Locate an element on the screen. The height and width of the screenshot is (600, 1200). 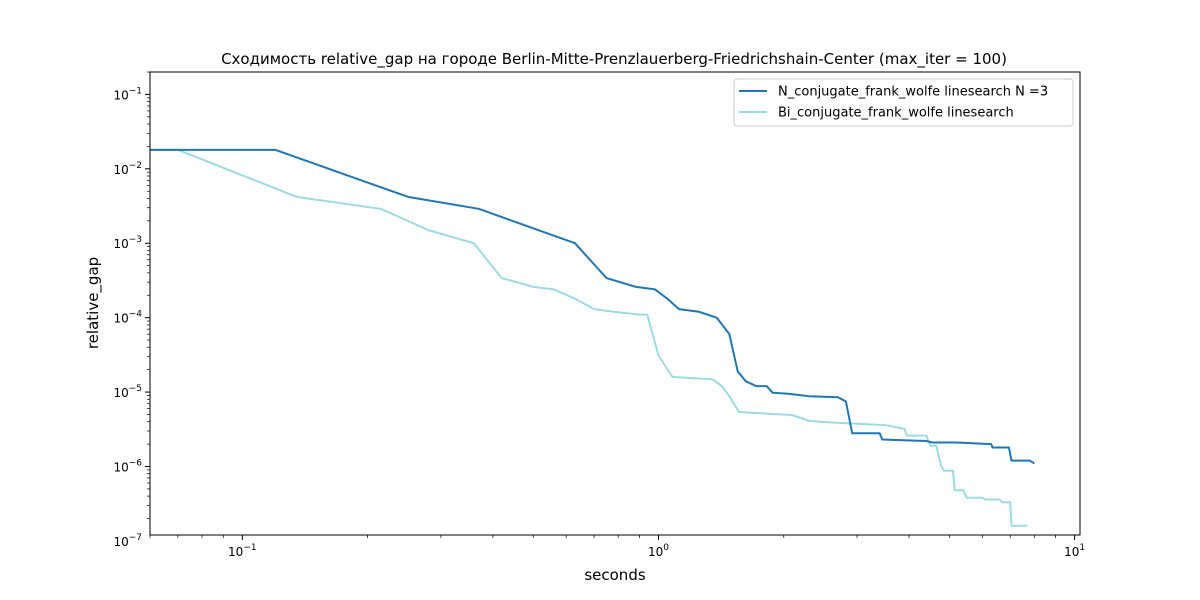
legend-label-1: N_conjugate_frank_wolfe linesearch N =3 is located at coordinates (913, 92).